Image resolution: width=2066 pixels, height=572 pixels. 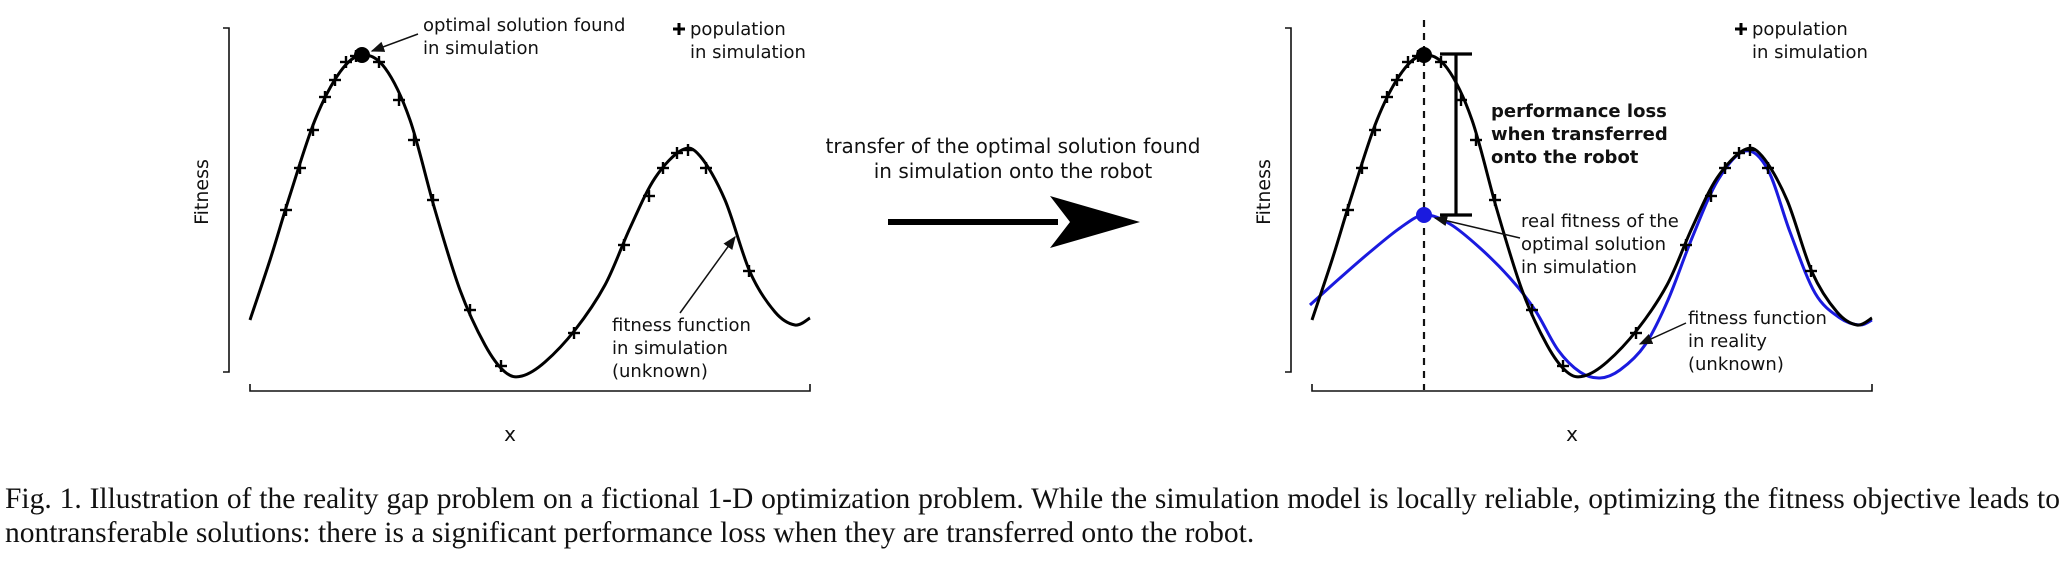 I want to click on real-fitness-annotation-line1: real fitness of the, so click(x=1600, y=221).